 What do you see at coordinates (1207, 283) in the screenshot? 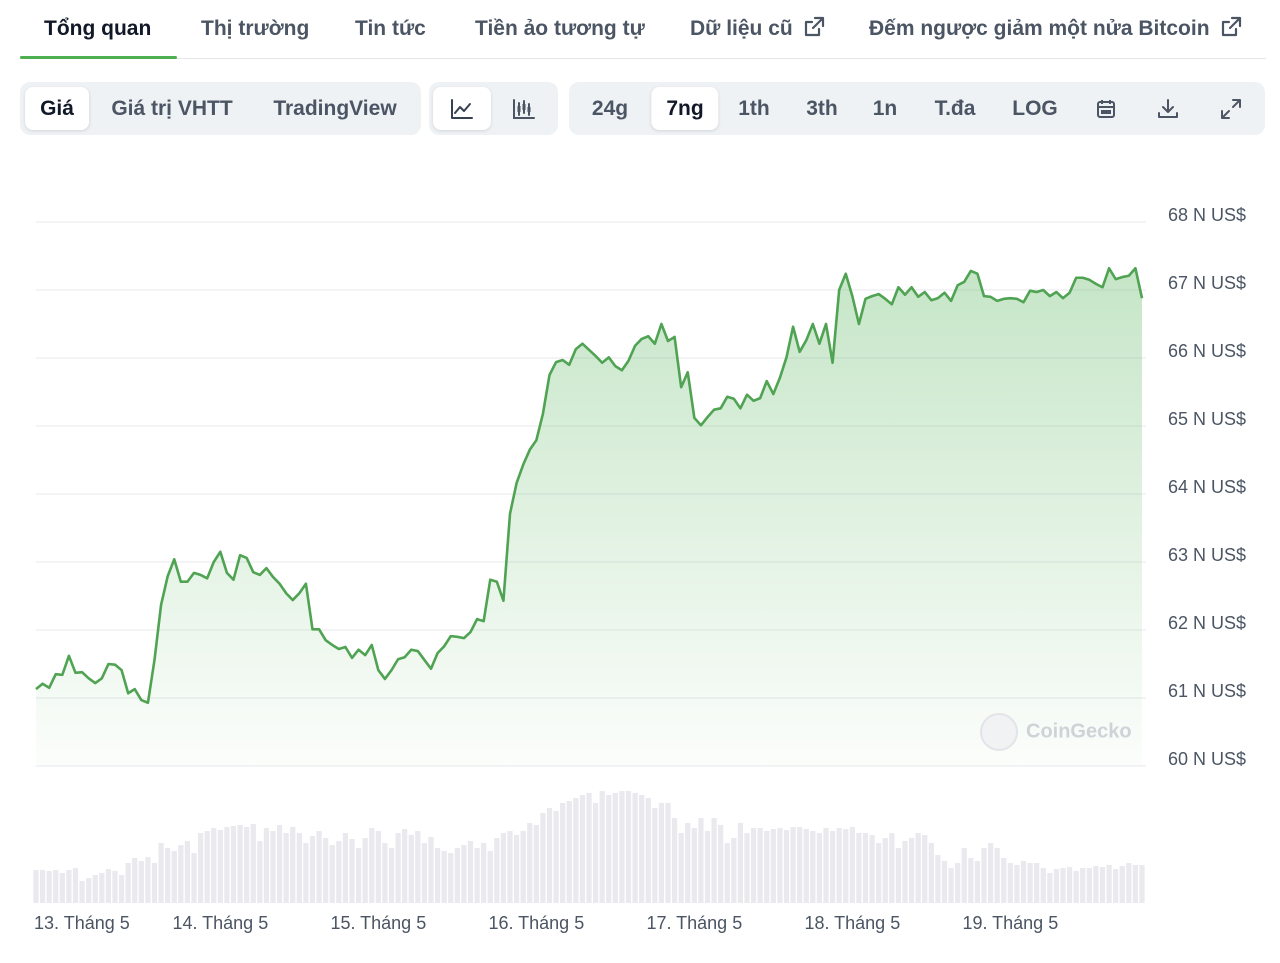
I see `y-tick-label: 67 N US$` at bounding box center [1207, 283].